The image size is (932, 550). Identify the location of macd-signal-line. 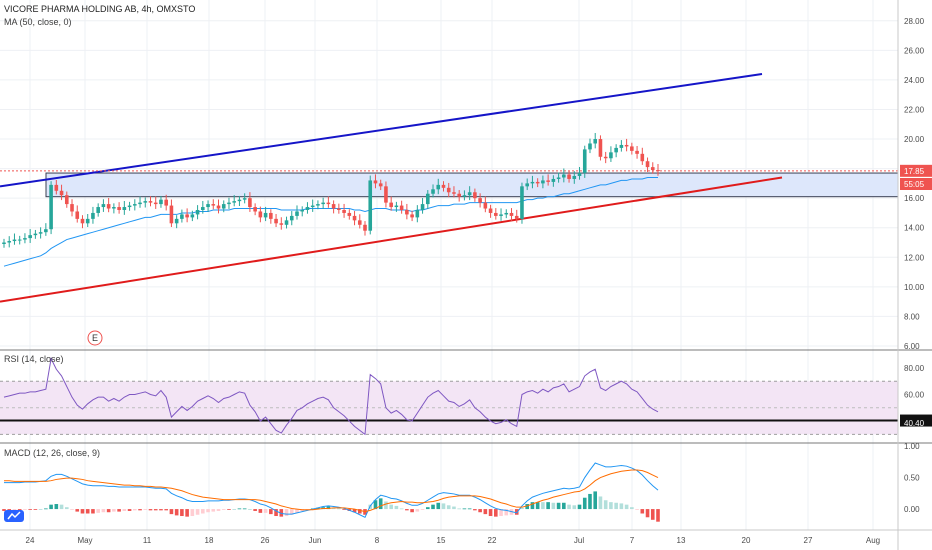
(331, 491).